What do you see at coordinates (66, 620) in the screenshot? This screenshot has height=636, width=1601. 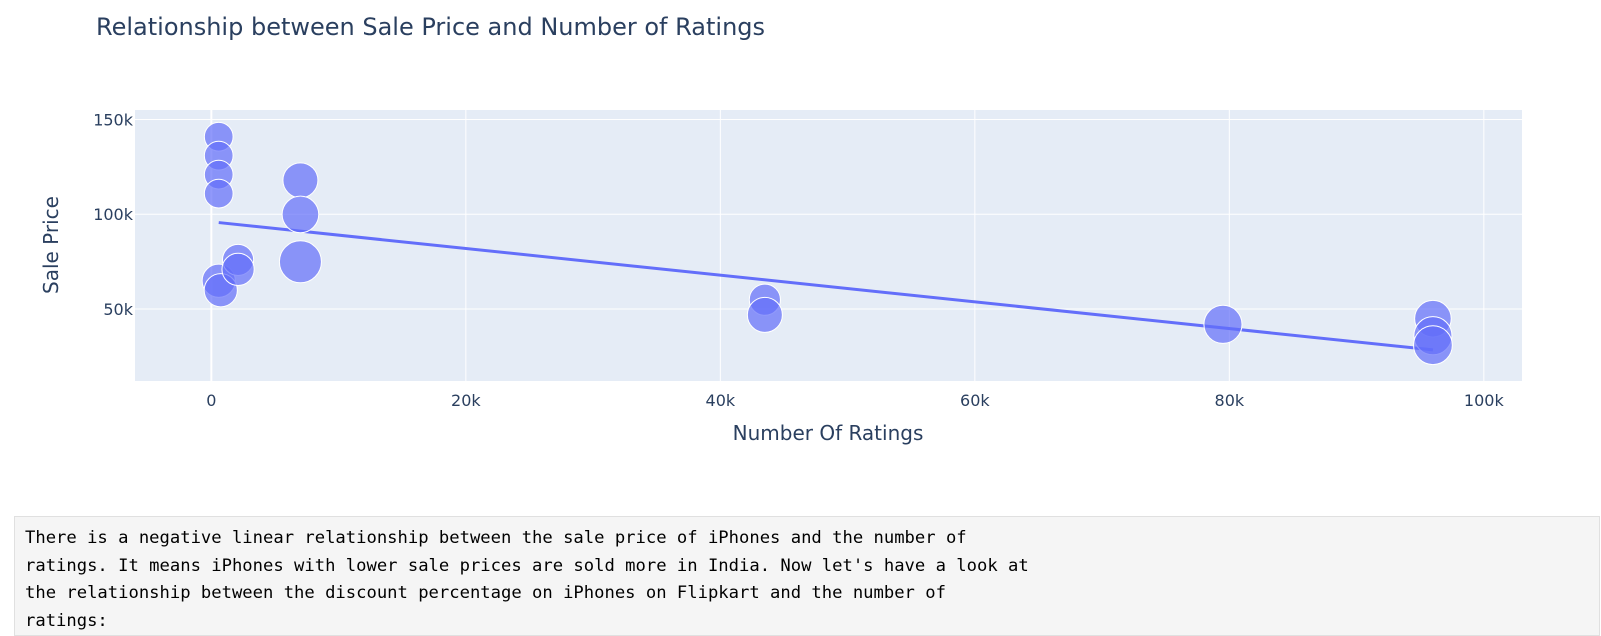 I see `cell-text-line: ratings:` at bounding box center [66, 620].